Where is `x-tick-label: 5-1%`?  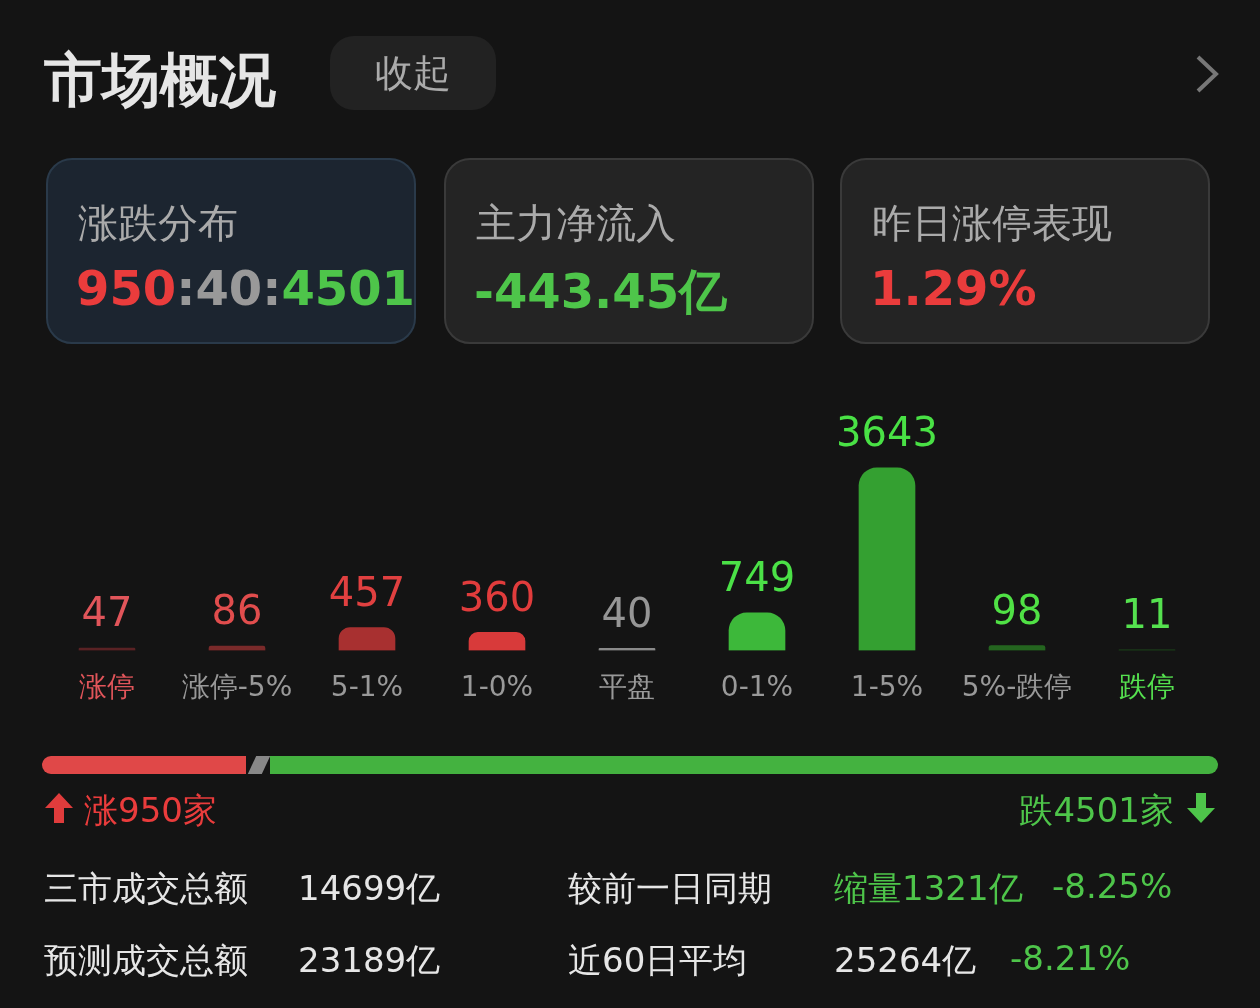
x-tick-label: 5-1% is located at coordinates (367, 687).